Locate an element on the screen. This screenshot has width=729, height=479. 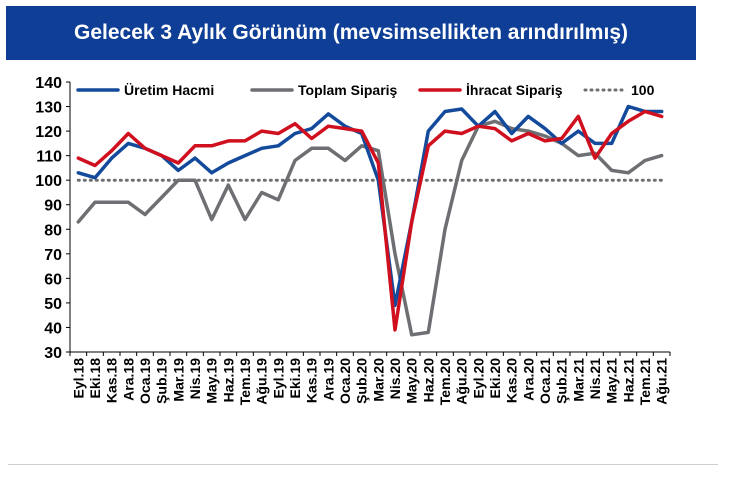
x-tick-label: Tem.21 is located at coordinates (645, 381).